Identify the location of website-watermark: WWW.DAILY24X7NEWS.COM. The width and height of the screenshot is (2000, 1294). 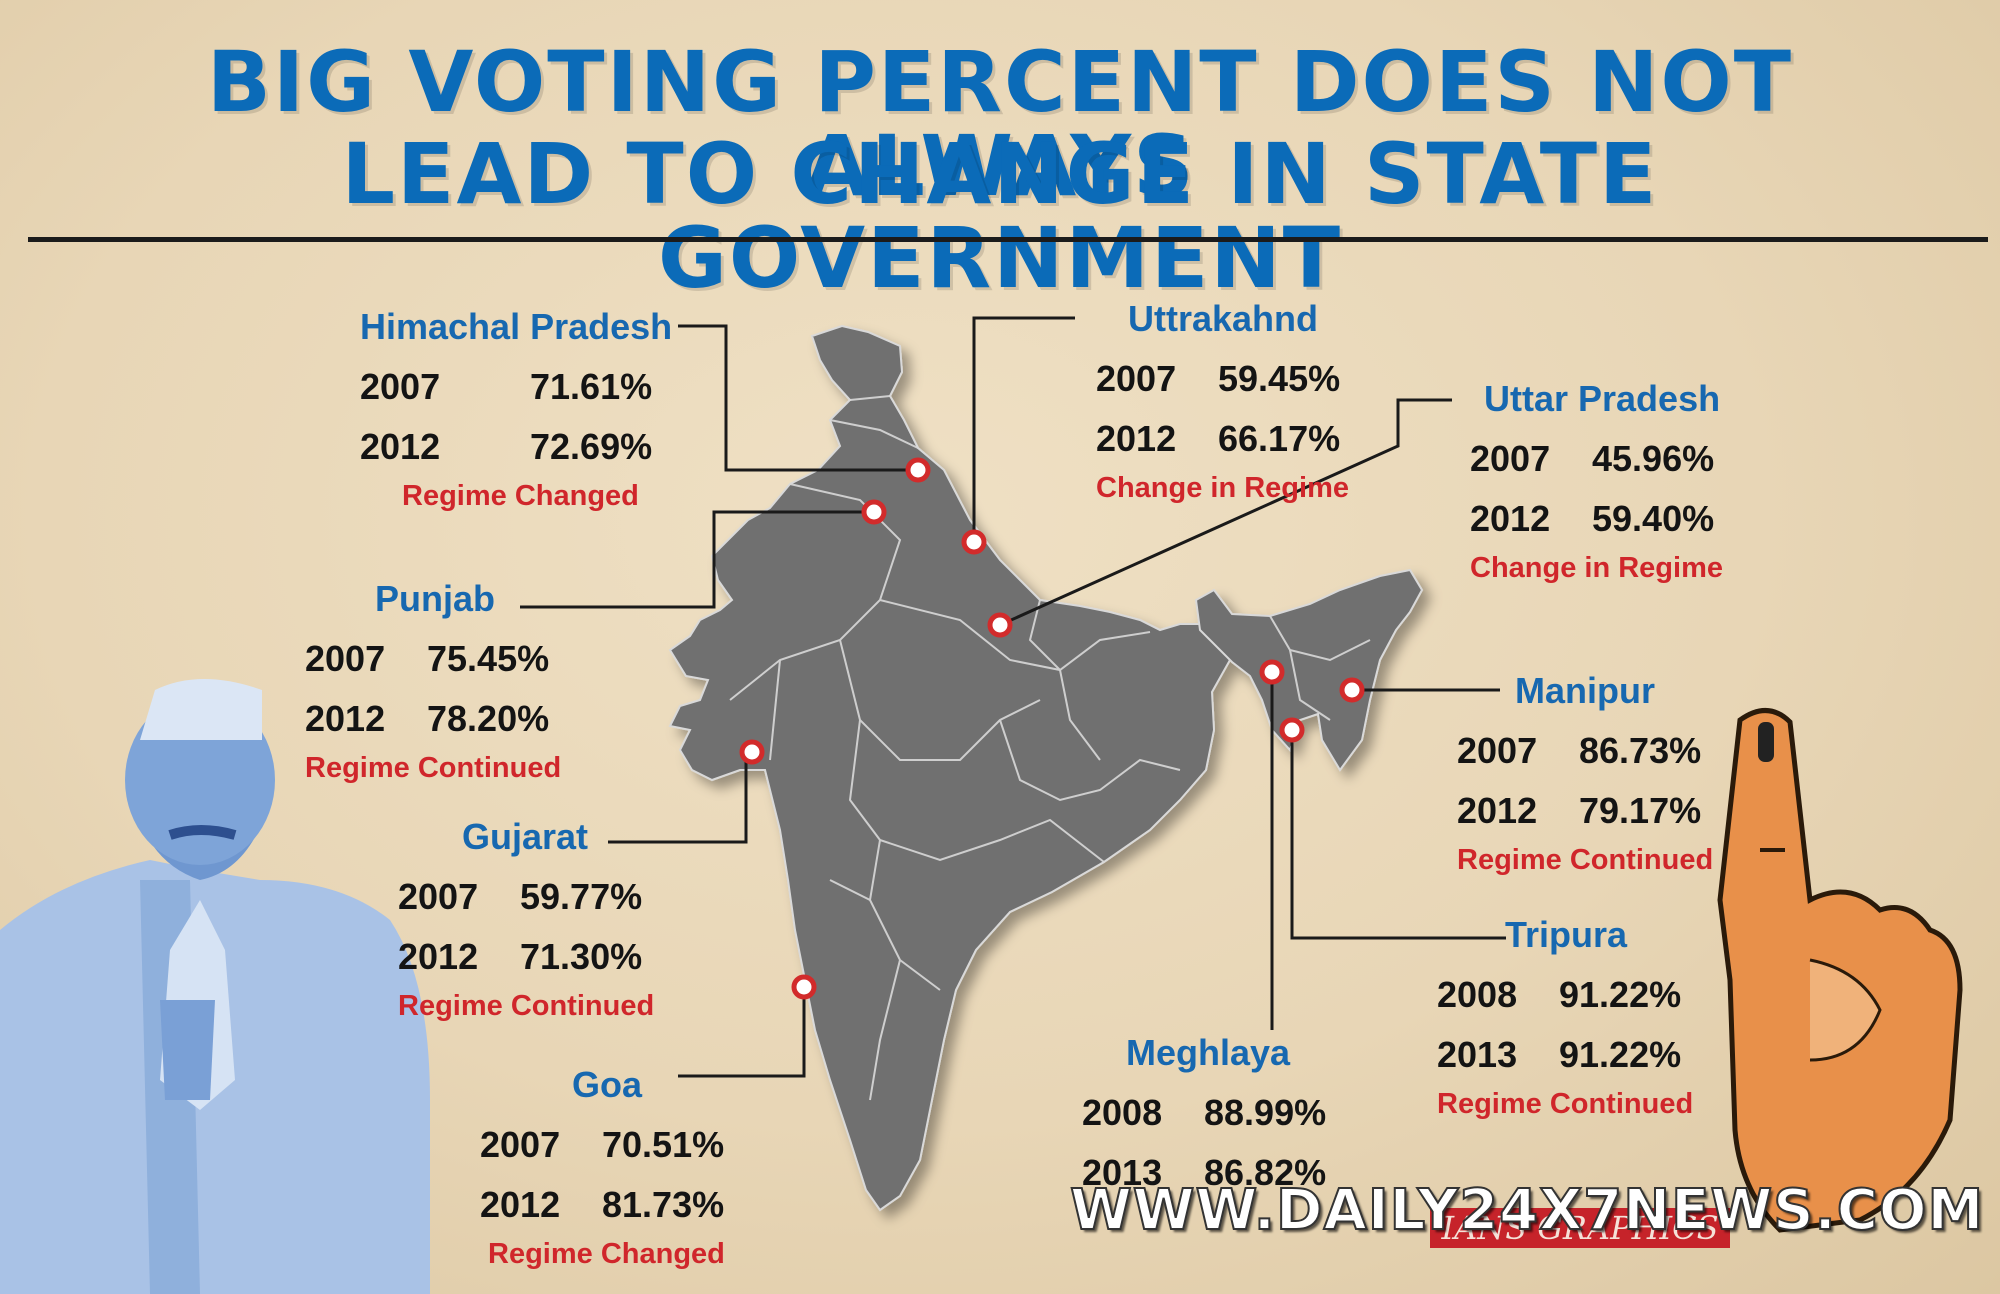
(1527, 1210).